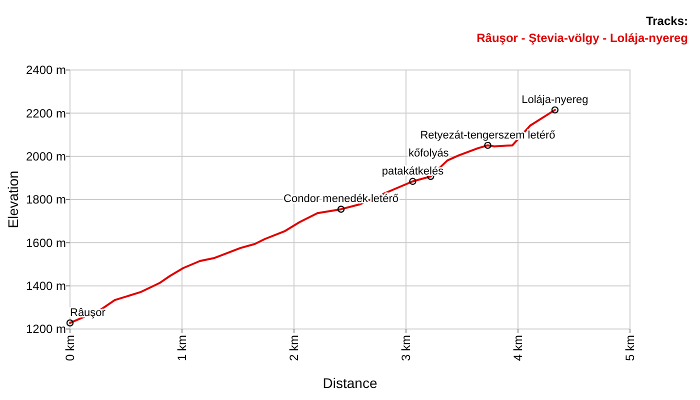 This screenshot has width=700, height=400. Describe the element at coordinates (46, 70) in the screenshot. I see `y-tick-label: 2400 m` at that location.